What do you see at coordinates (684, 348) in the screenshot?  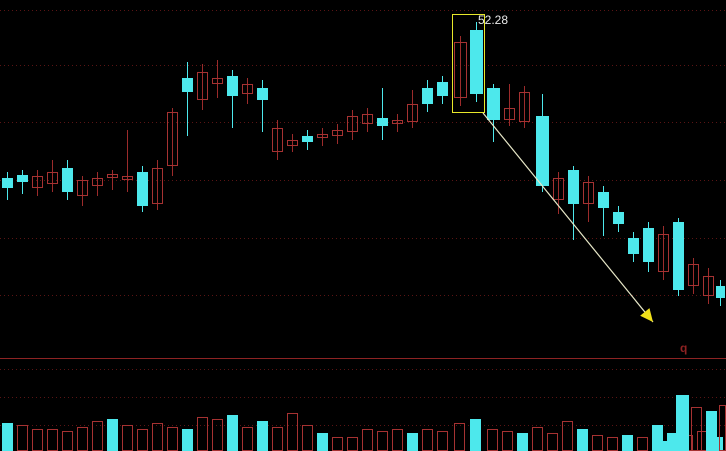 I see `q-text-marker: q` at bounding box center [684, 348].